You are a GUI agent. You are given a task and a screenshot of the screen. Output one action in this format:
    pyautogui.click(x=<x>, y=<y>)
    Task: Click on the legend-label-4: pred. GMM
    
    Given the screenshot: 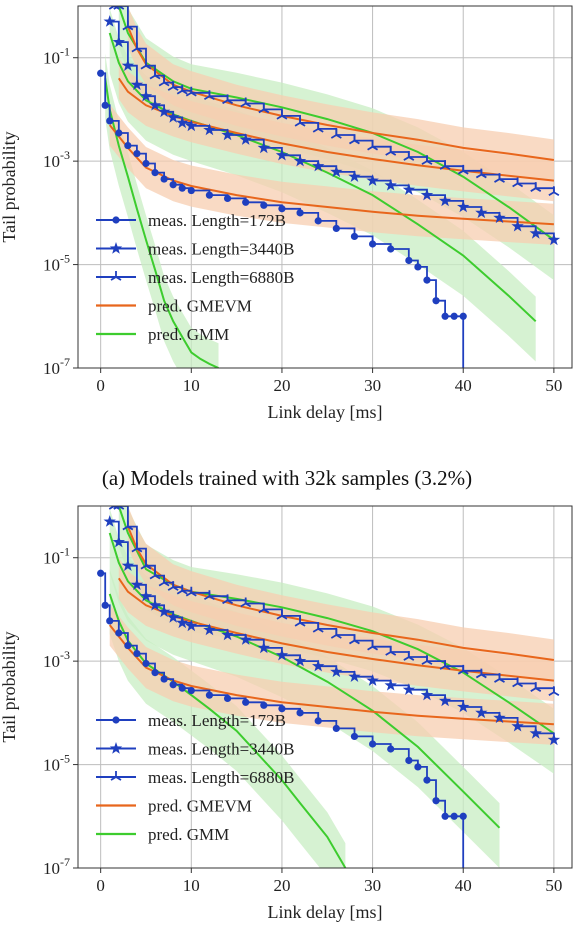 What is the action you would take?
    pyautogui.click(x=188, y=834)
    